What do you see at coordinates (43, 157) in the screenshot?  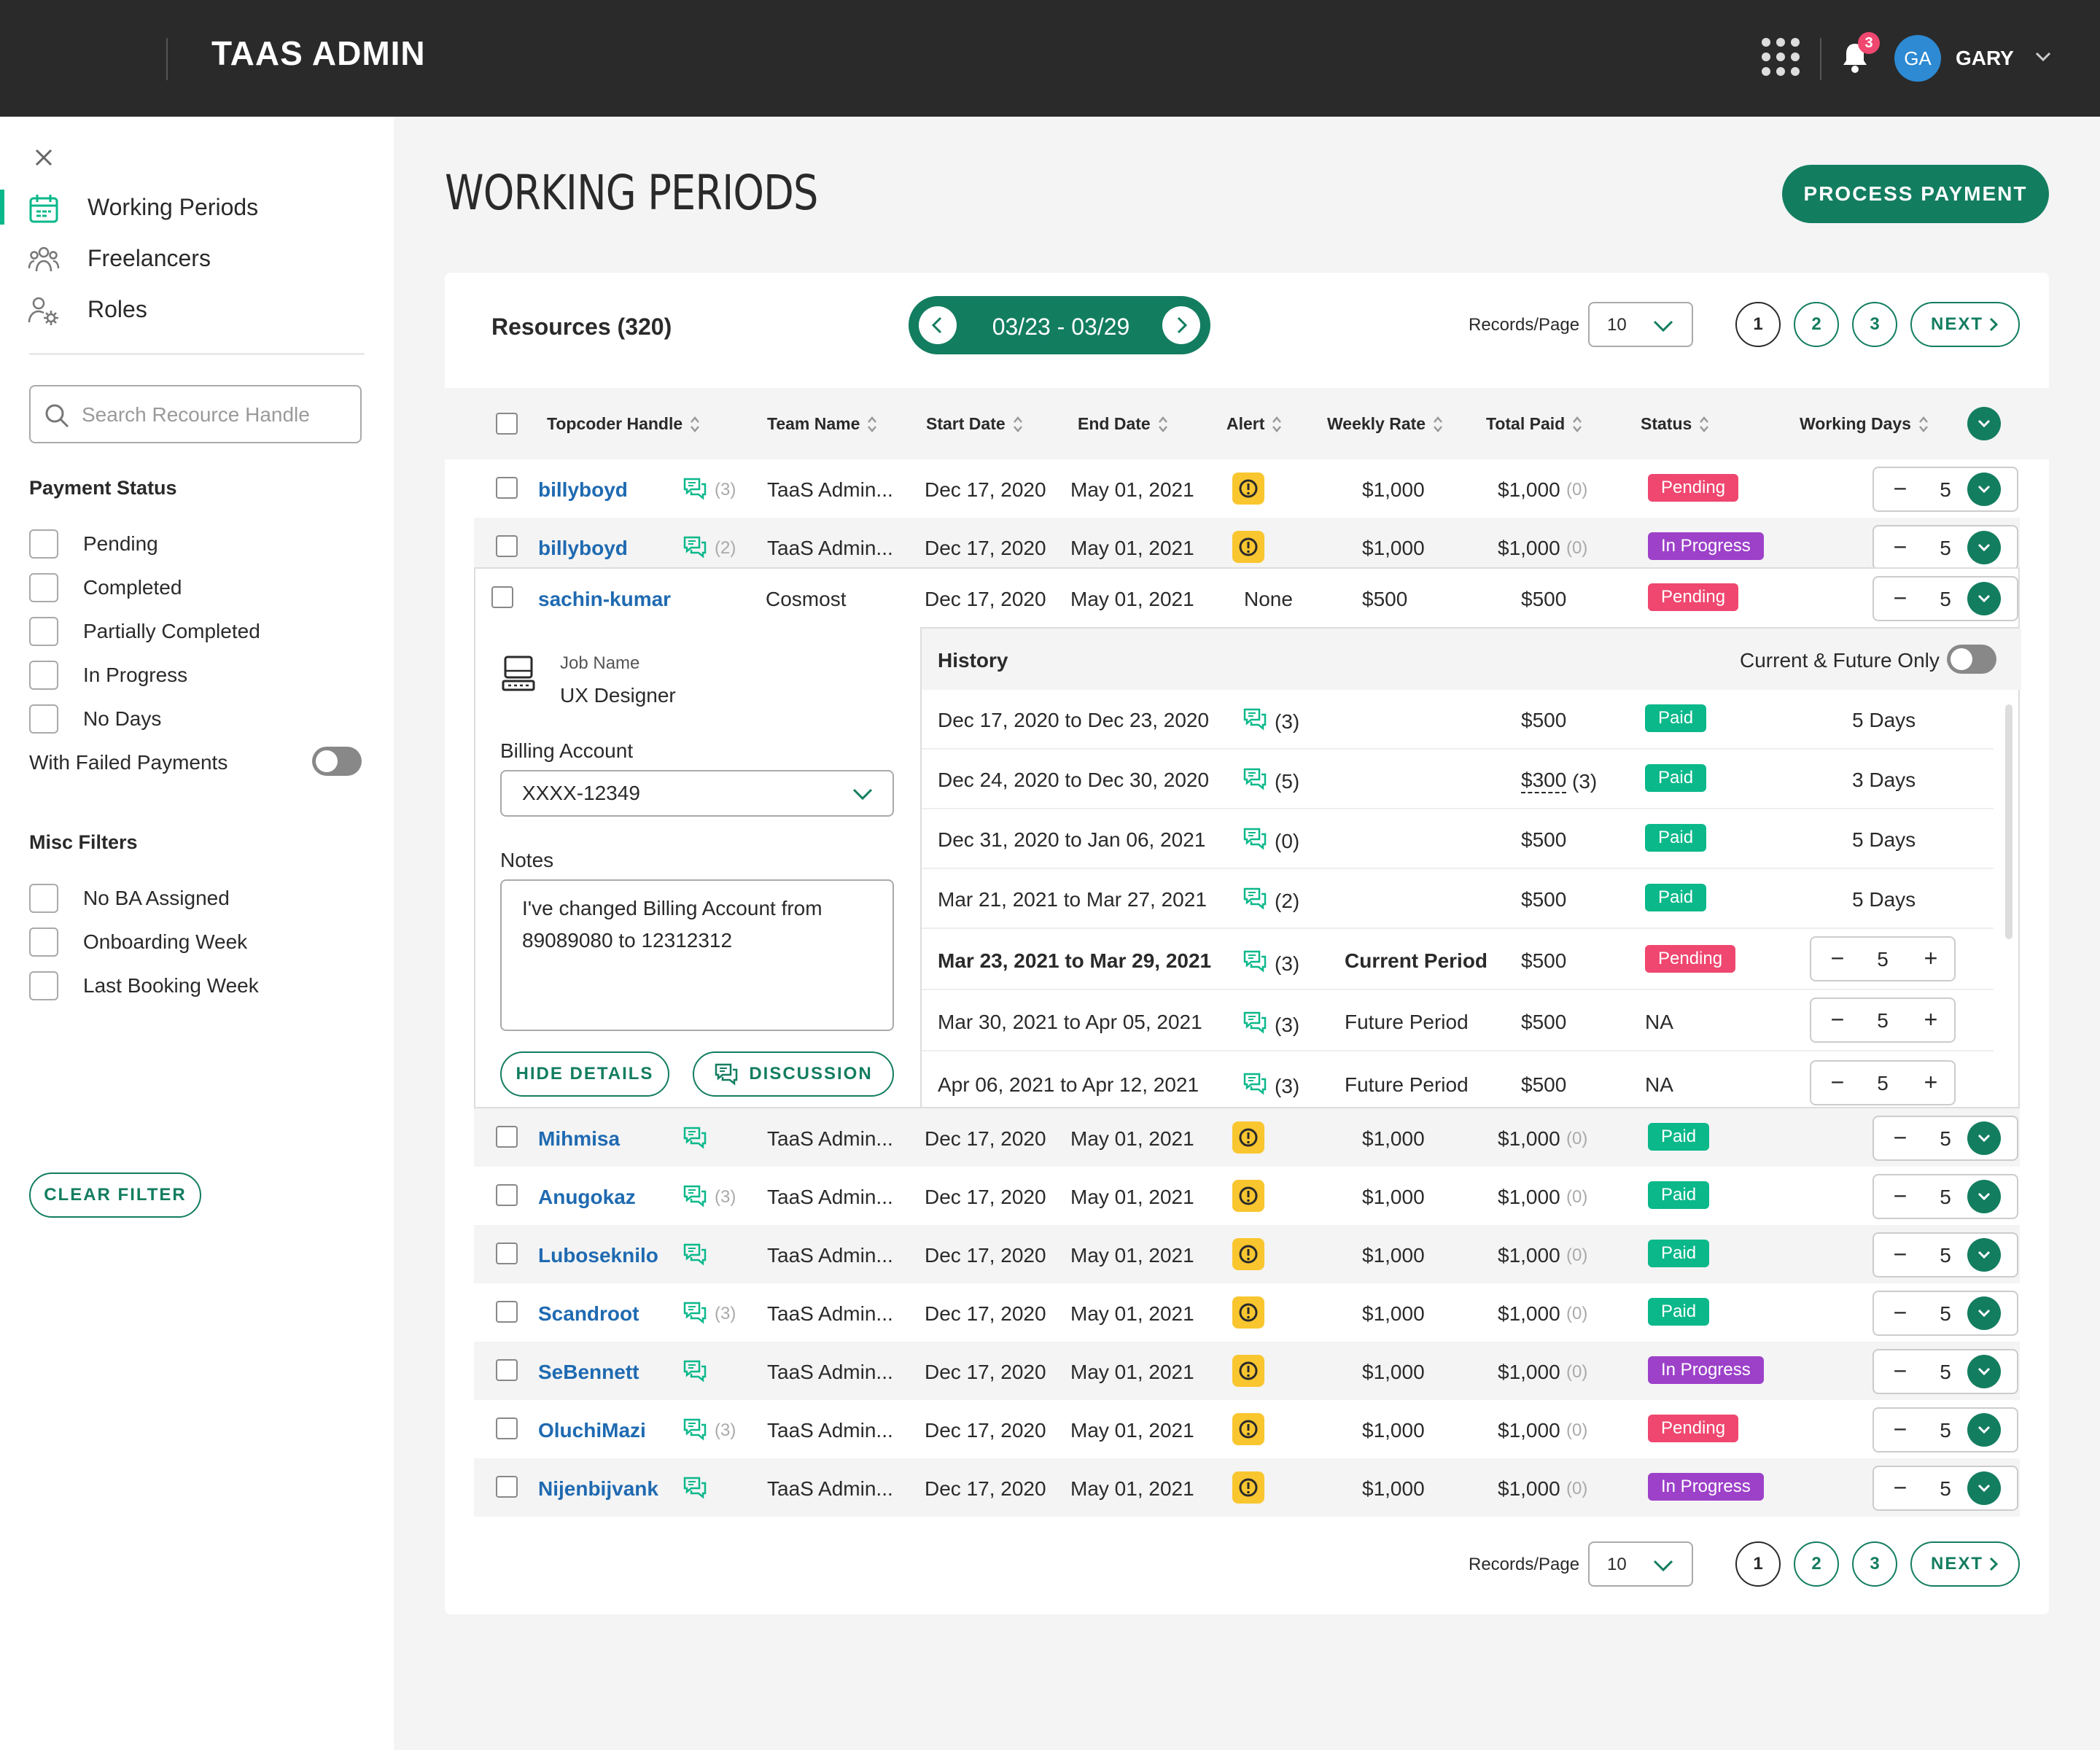 I see `close-icon` at bounding box center [43, 157].